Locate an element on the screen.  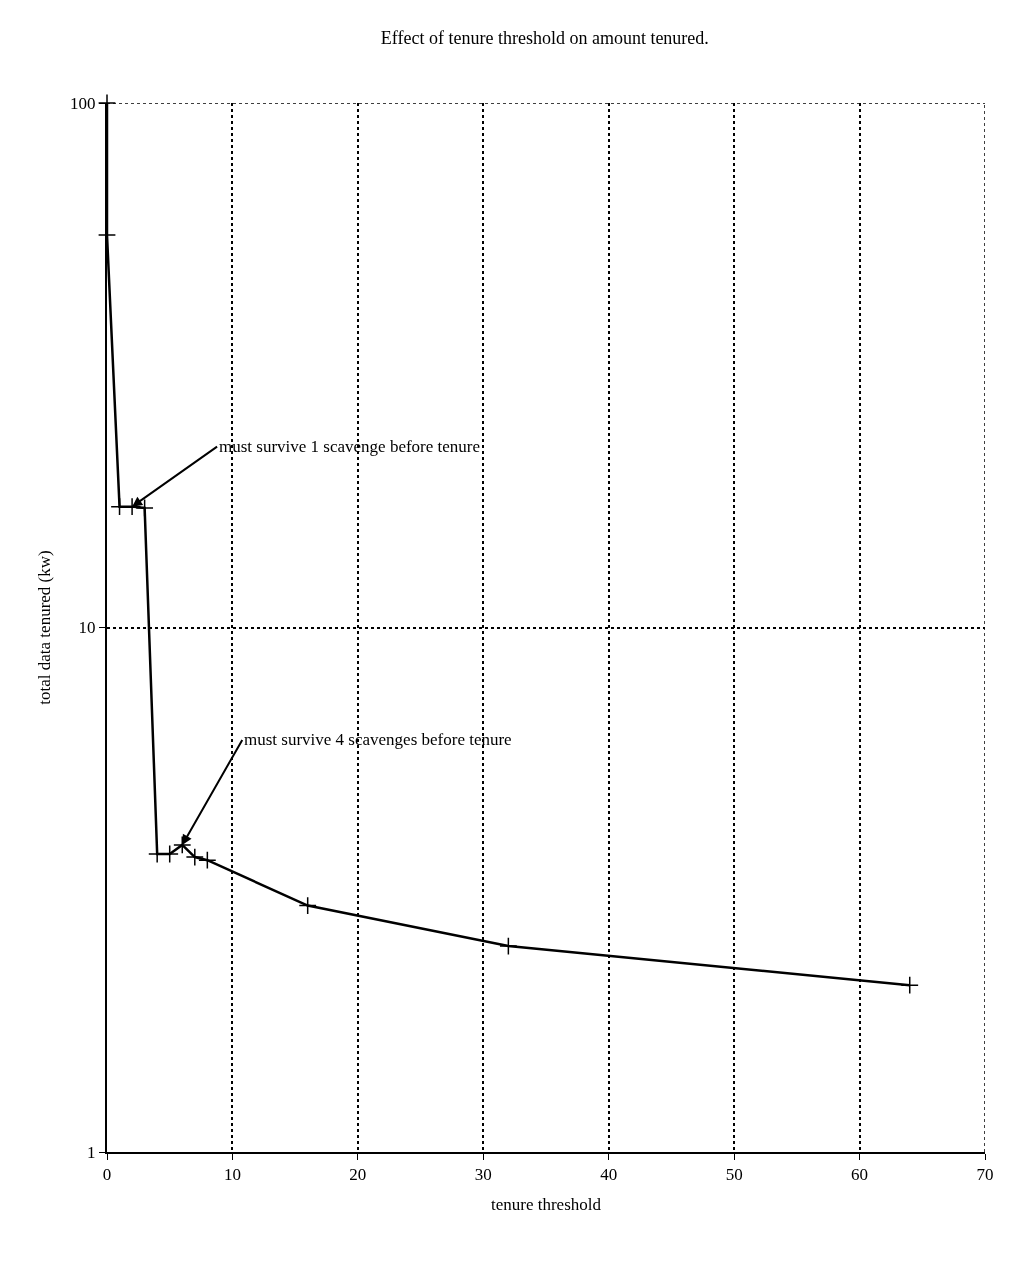
x-tick-label: 60 is located at coordinates (860, 1175).